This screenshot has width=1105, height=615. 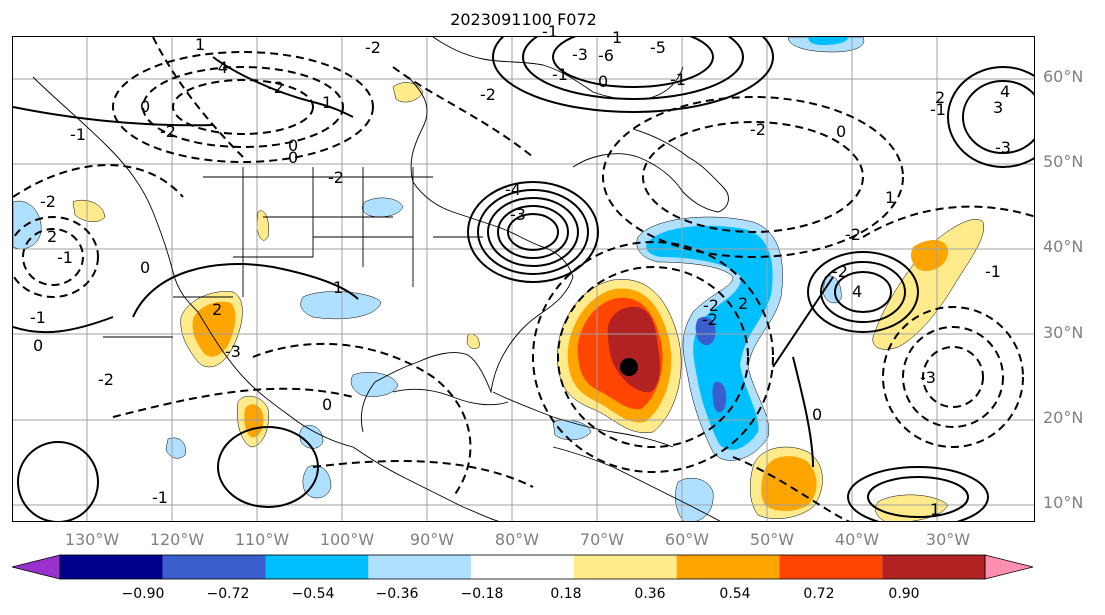 I want to click on lon-label: 90°W, so click(x=432, y=539).